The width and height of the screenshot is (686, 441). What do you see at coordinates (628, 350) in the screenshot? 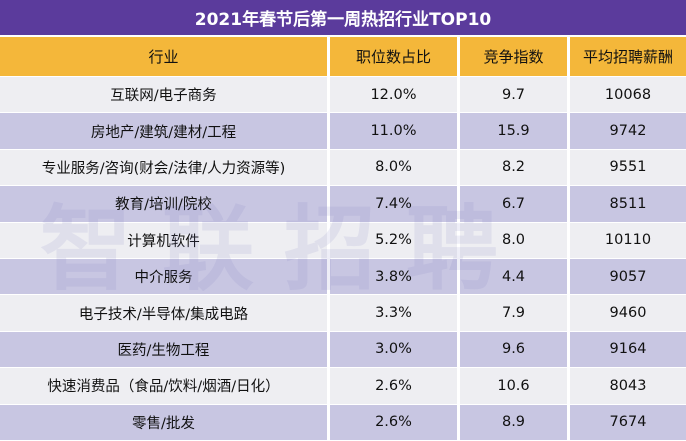
I see `table-cell: 9164` at bounding box center [628, 350].